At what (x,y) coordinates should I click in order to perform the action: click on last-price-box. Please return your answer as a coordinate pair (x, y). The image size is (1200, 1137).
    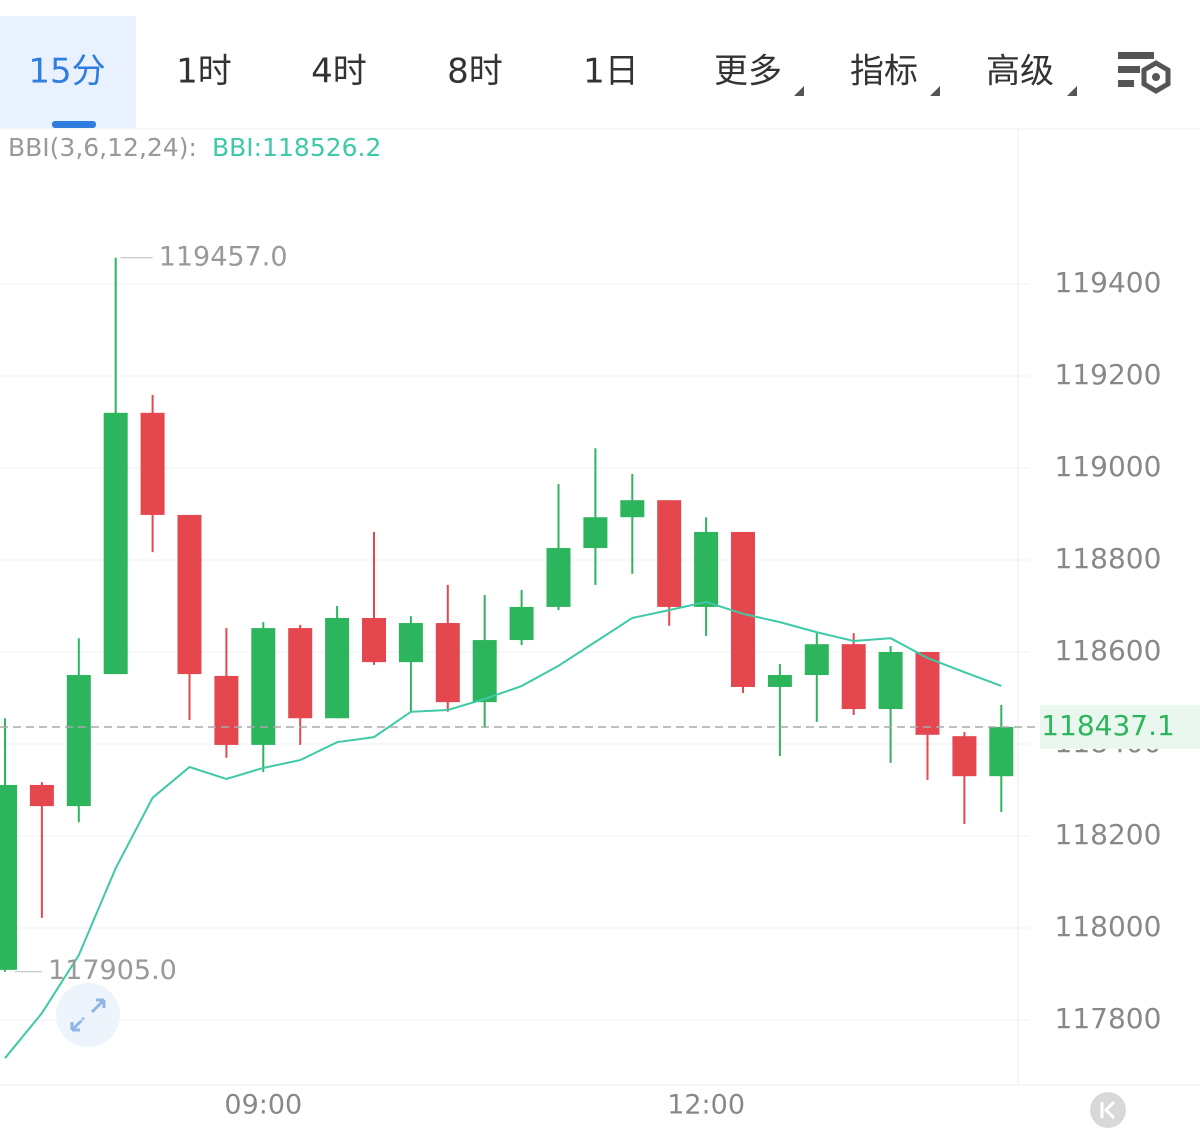
    Looking at the image, I should click on (1120, 726).